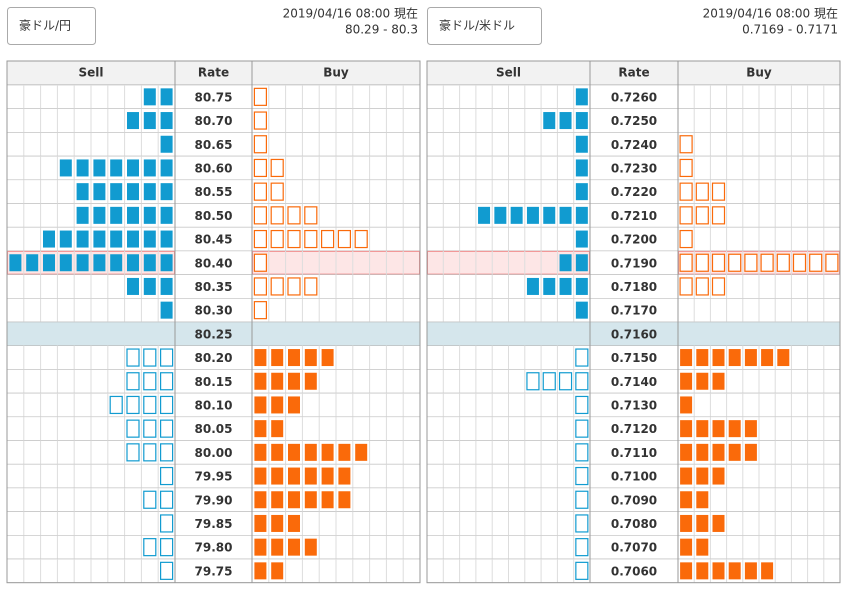 The width and height of the screenshot is (845, 589). What do you see at coordinates (214, 548) in the screenshot?
I see `rate: 79.80` at bounding box center [214, 548].